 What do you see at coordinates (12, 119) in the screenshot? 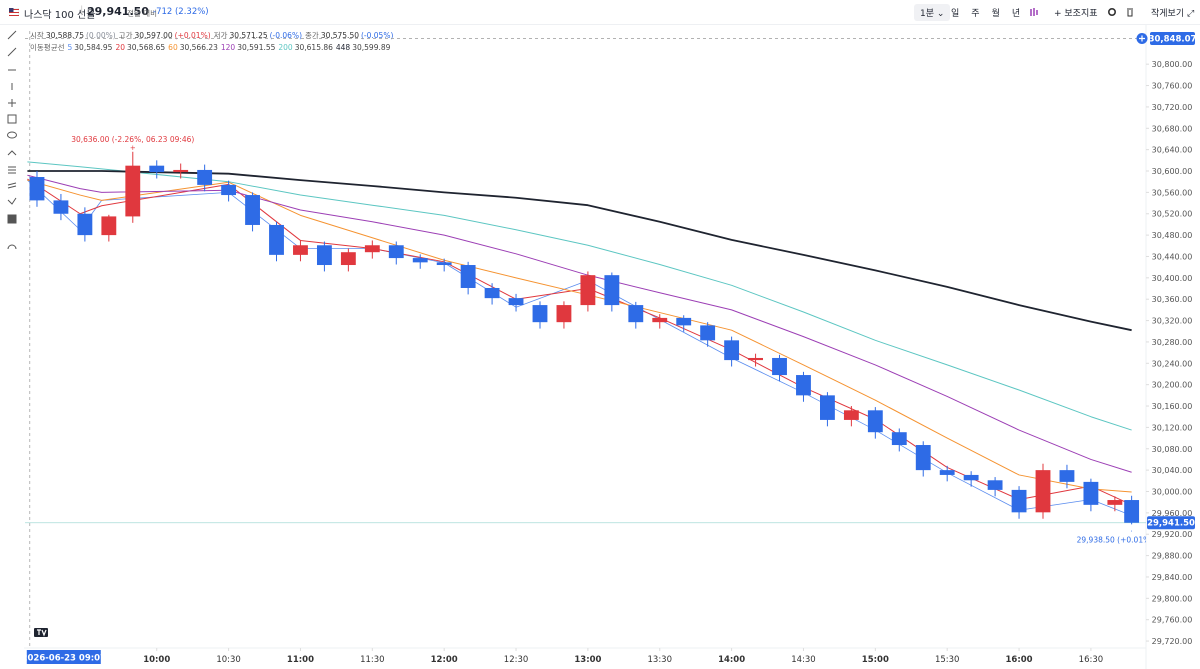
I see `tool-rect` at bounding box center [12, 119].